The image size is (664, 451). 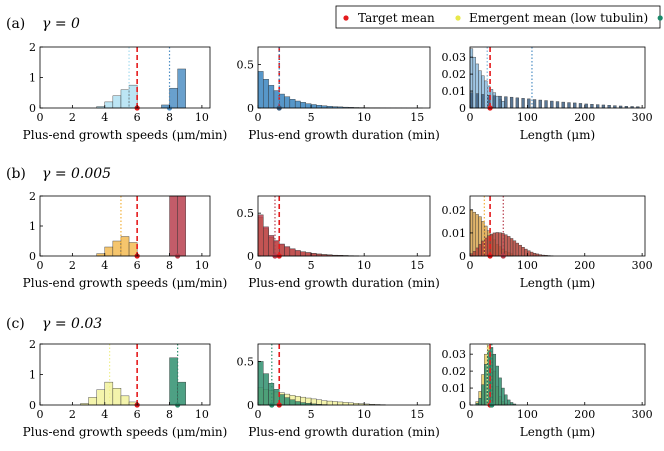 What do you see at coordinates (660, 18) in the screenshot?
I see `legend-marker-high` at bounding box center [660, 18].